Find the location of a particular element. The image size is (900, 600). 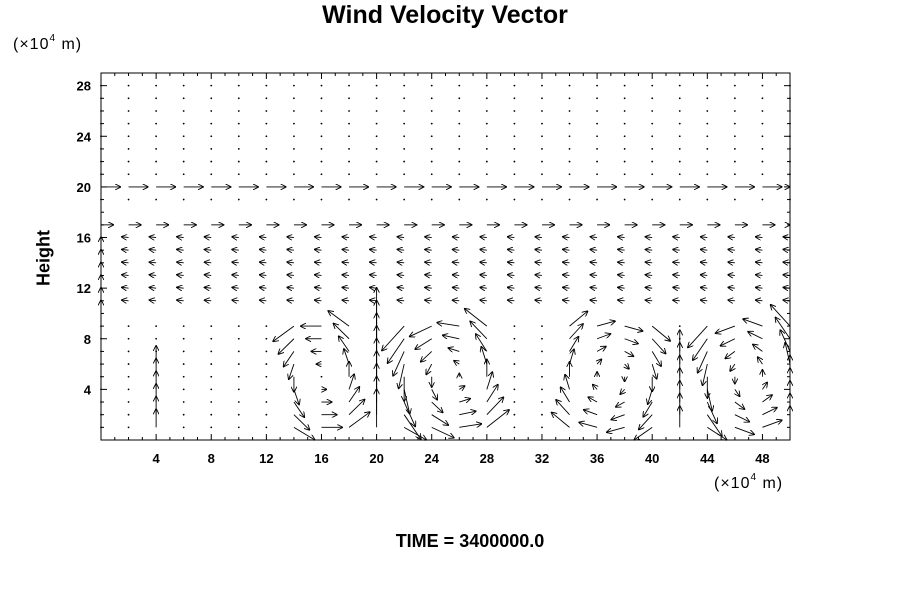

y-unit-exponent: 4 is located at coordinates (53, 38).